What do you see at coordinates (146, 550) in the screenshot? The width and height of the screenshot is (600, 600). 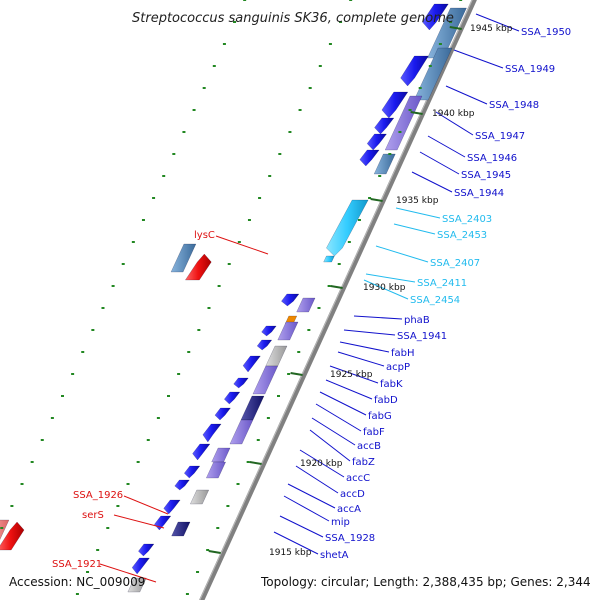 I see `gene-glyph-cds-sheta-b` at bounding box center [146, 550].